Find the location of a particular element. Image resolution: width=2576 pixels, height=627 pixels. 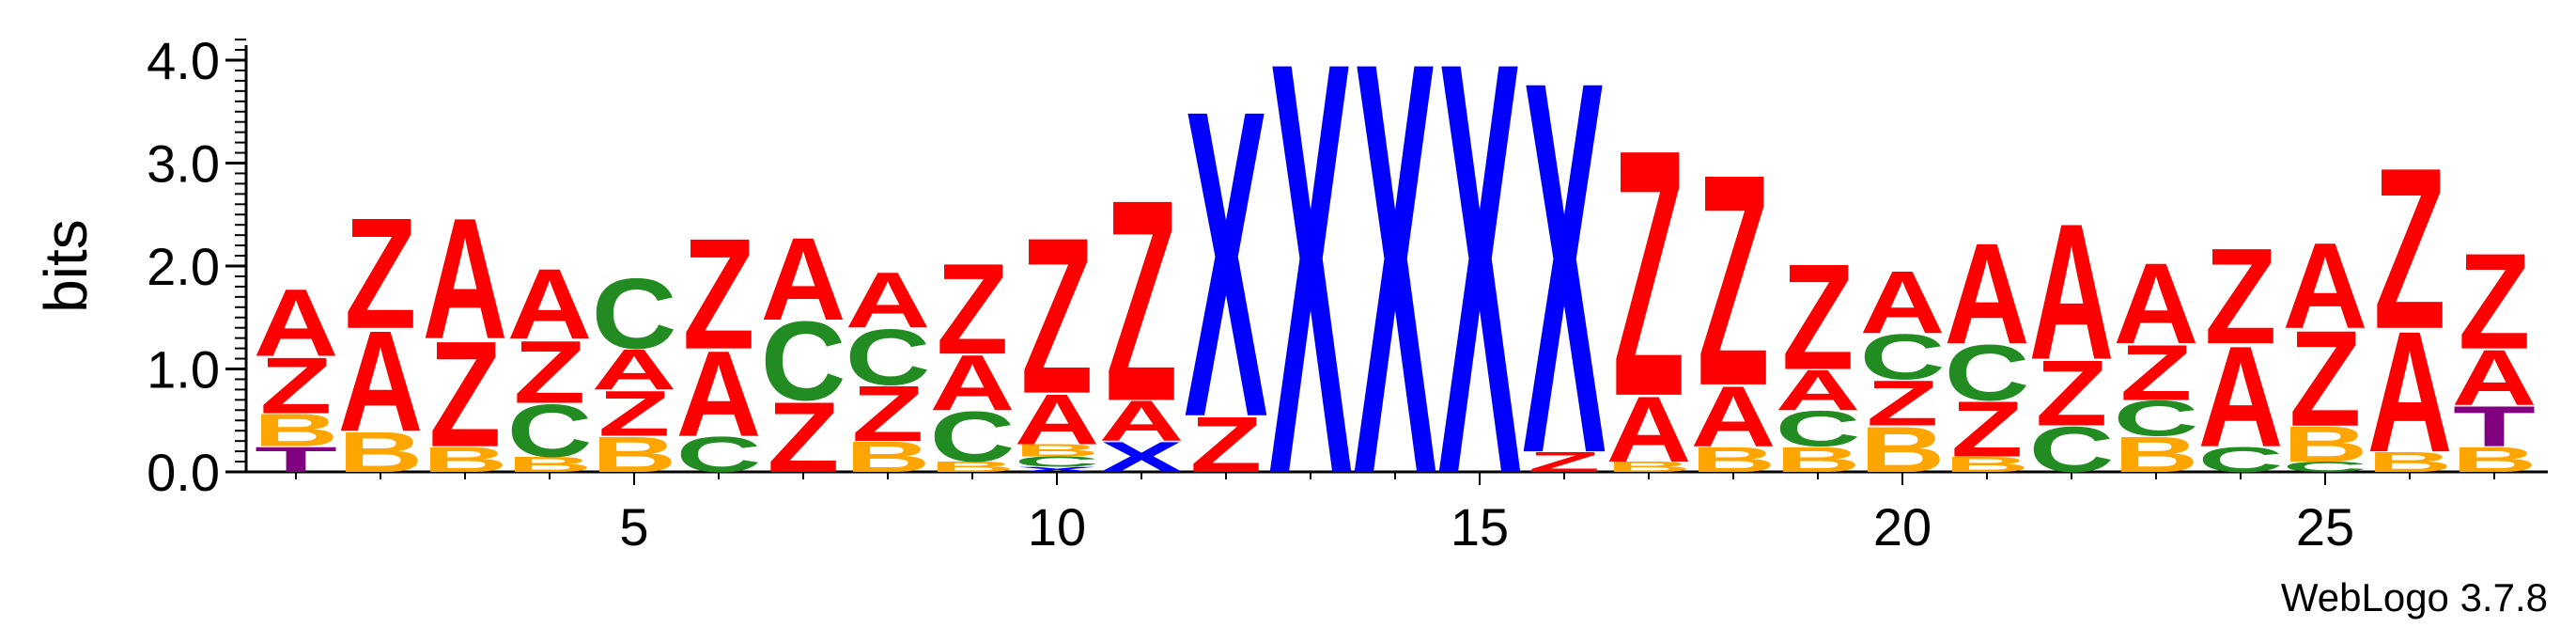

y-tick-label: 1.0 is located at coordinates (183, 370).